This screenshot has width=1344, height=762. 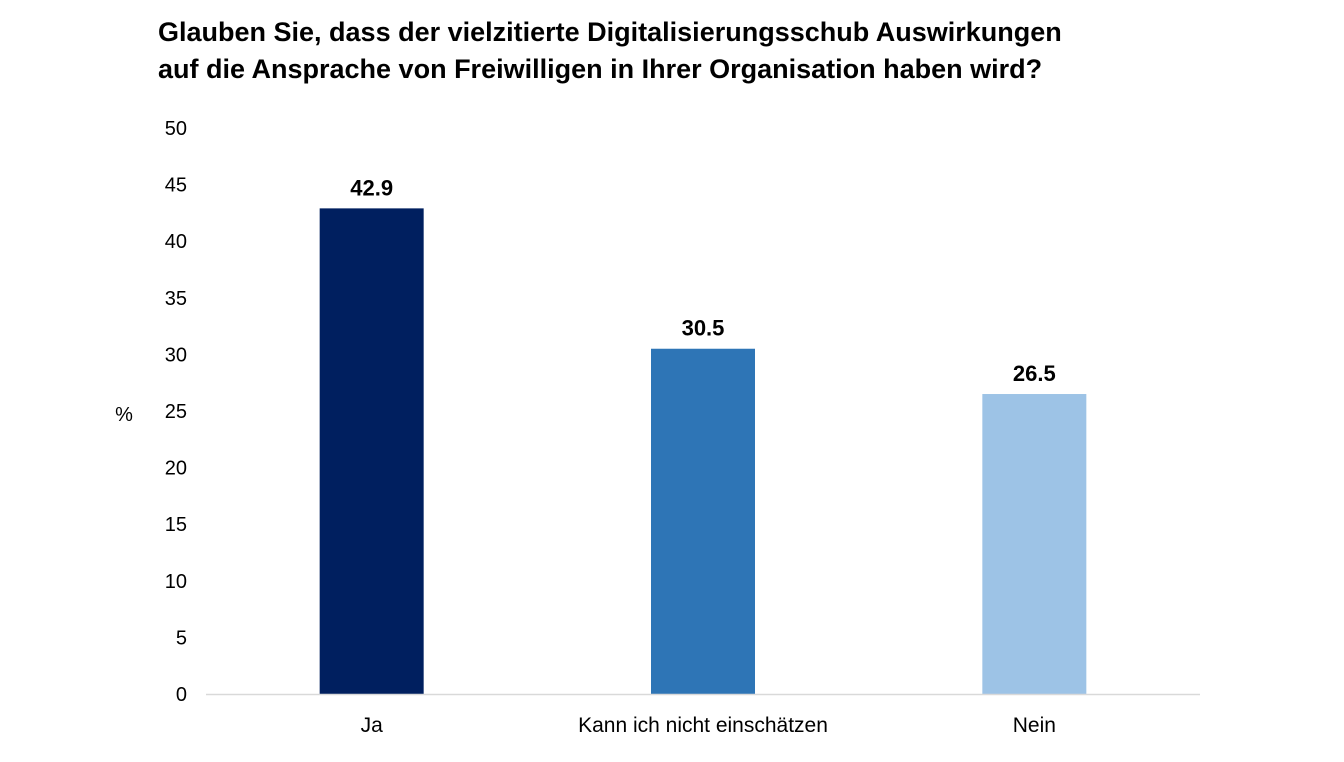 I want to click on y-axis-ticks: 0 5 10 15 20 25 30 35 40 45 50, so click(x=176, y=412).